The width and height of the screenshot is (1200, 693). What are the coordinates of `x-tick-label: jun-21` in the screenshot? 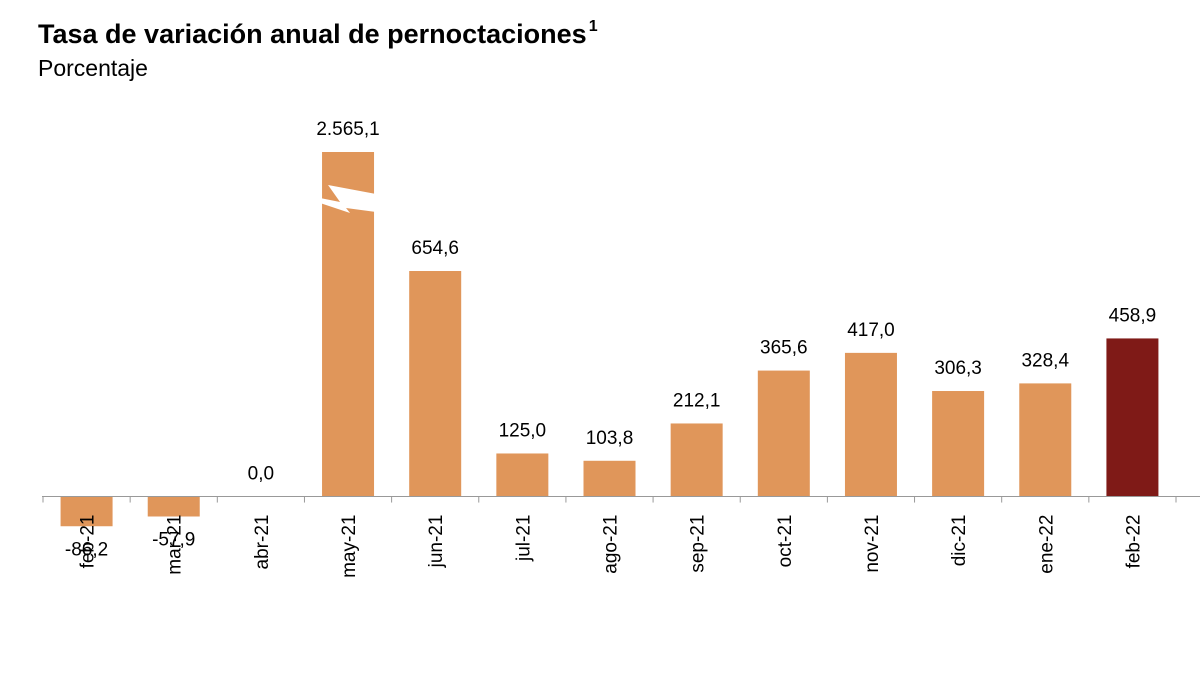 It's located at (436, 542).